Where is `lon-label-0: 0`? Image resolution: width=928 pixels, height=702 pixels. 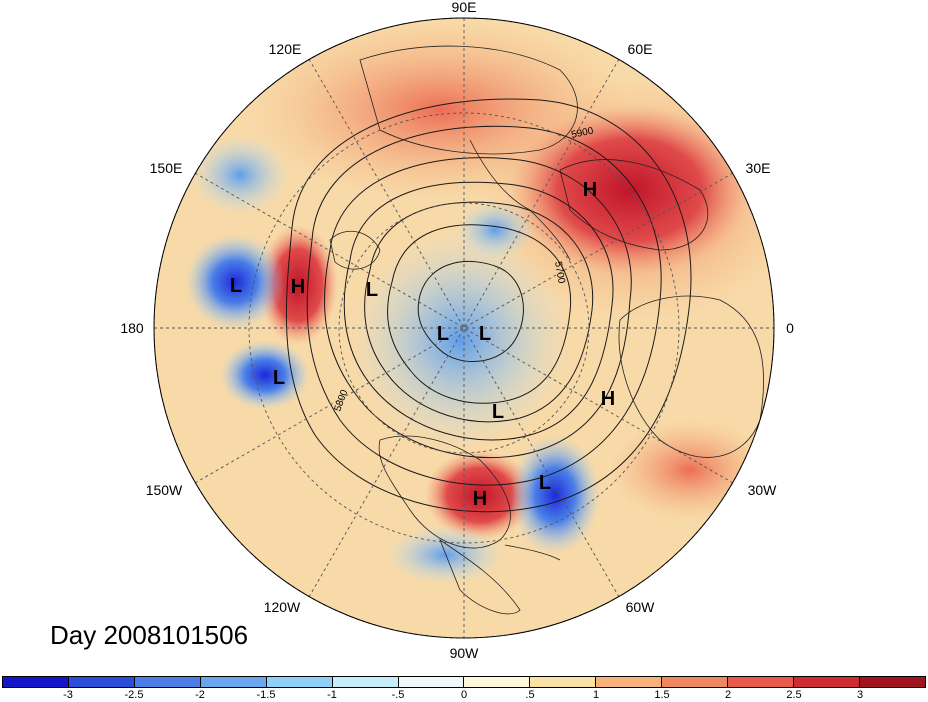
lon-label-0: 0 is located at coordinates (790, 328).